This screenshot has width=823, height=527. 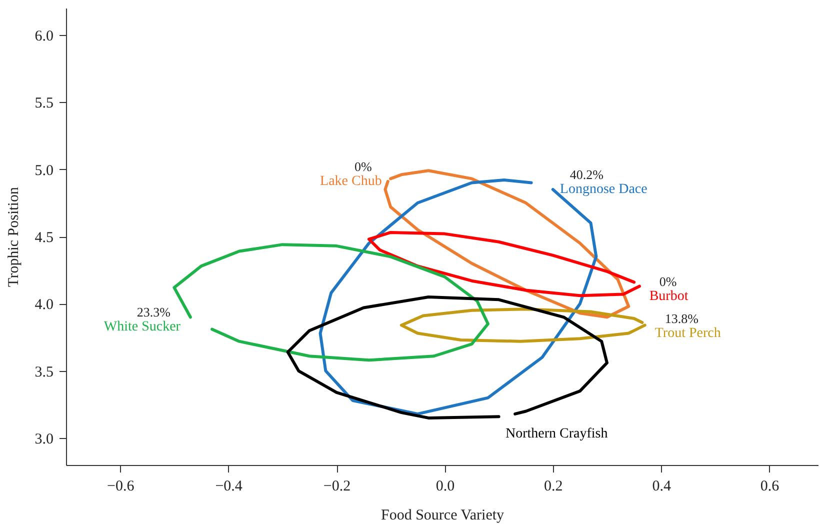 What do you see at coordinates (604, 189) in the screenshot?
I see `series-label: Longnose Dace` at bounding box center [604, 189].